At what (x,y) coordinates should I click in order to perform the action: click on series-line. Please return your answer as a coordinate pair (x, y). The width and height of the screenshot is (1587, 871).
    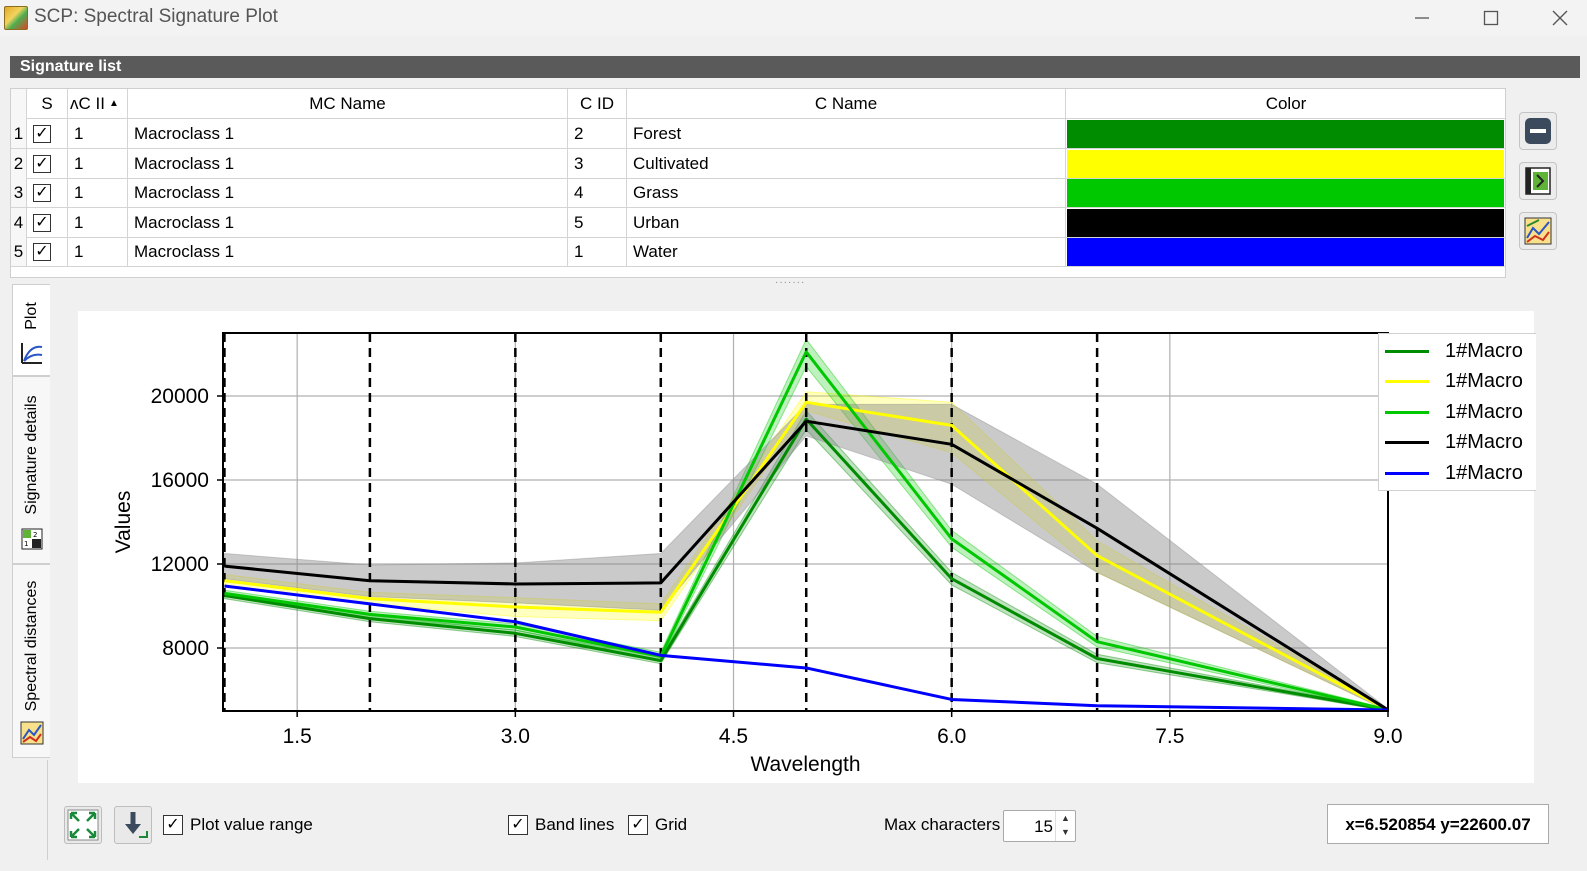
    Looking at the image, I should click on (806, 648).